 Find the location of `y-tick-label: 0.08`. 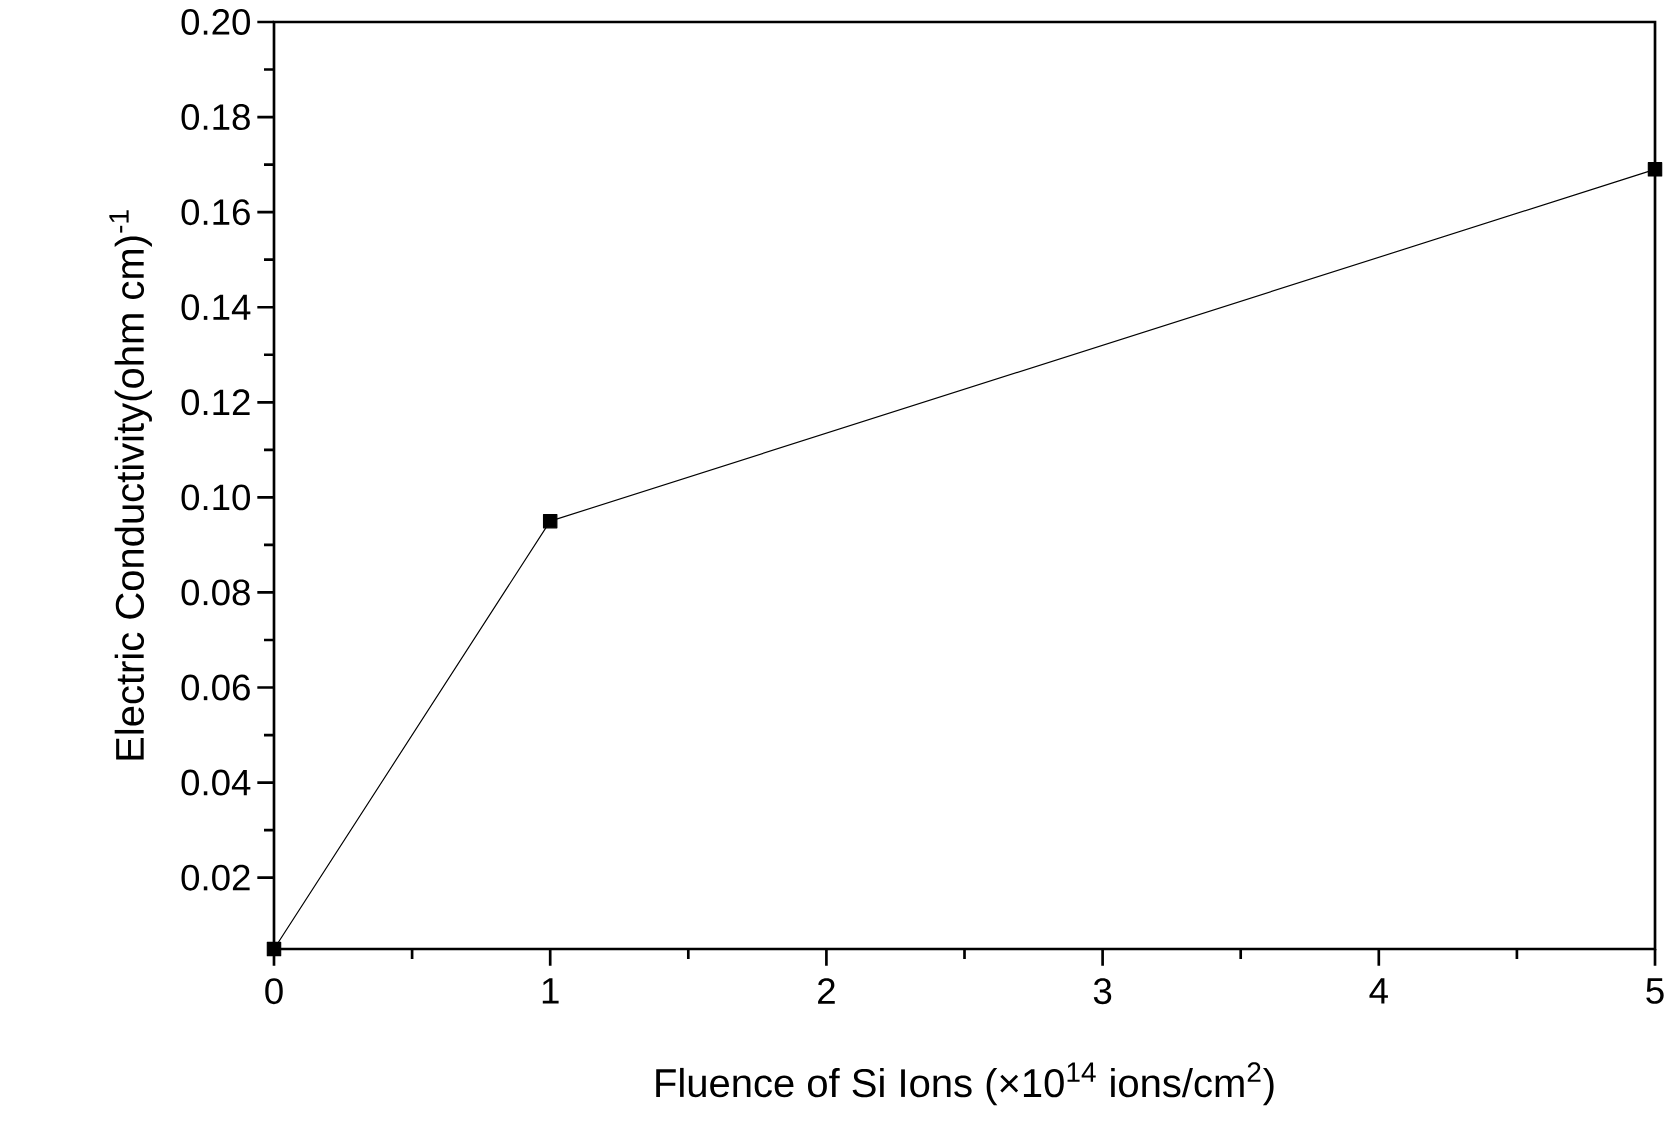

y-tick-label: 0.08 is located at coordinates (215, 592).